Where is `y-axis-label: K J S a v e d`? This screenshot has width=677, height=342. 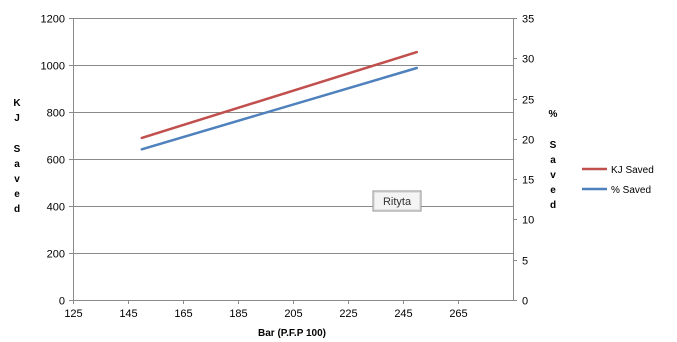
y-axis-label: K J S a v e d is located at coordinates (17, 156).